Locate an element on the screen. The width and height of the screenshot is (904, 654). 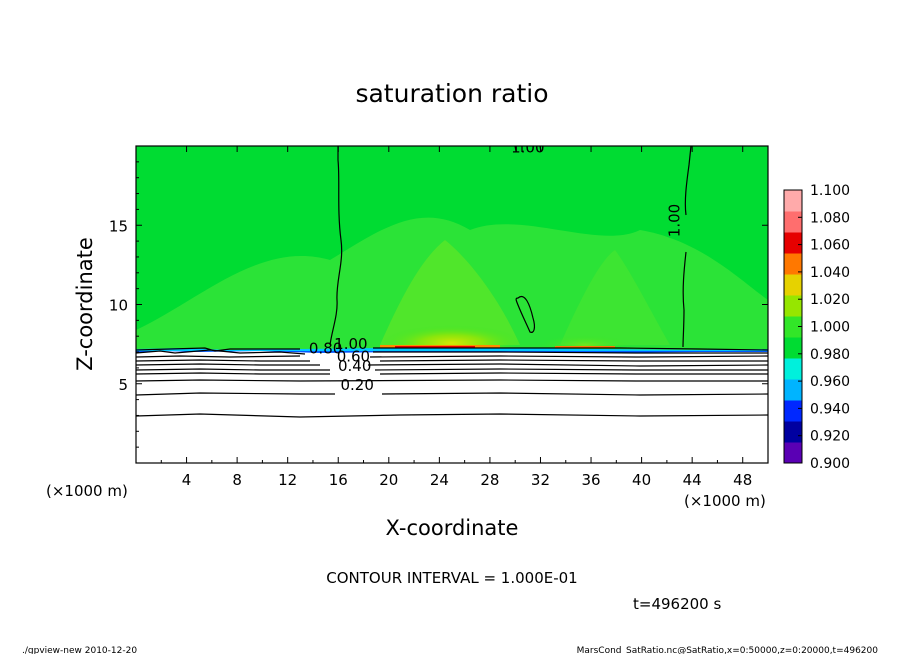
x-axis-label: X-coordinate is located at coordinates (452, 528).